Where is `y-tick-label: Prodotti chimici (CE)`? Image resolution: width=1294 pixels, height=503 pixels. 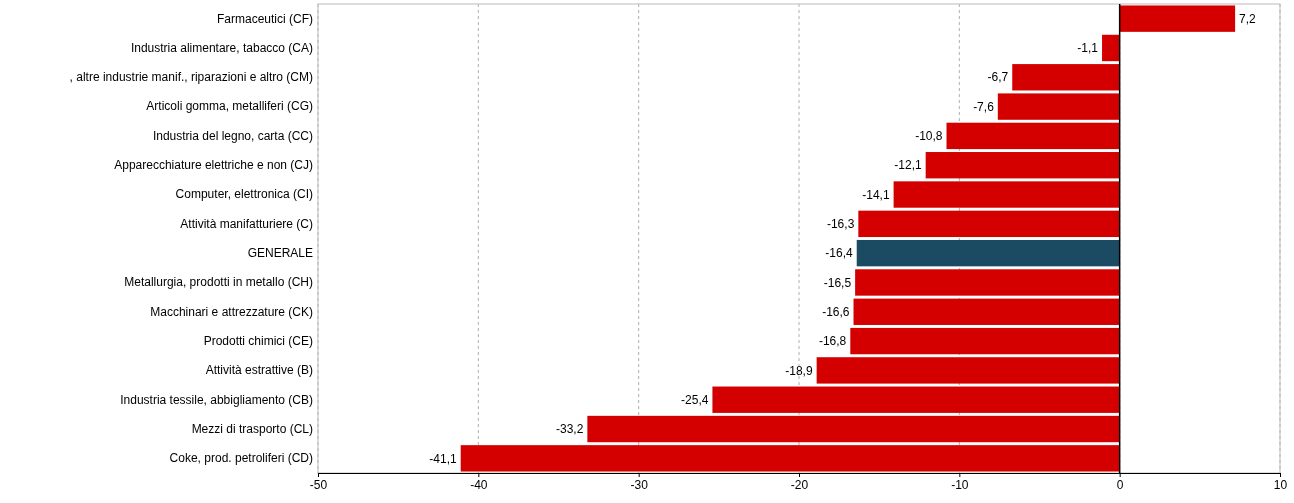 y-tick-label: Prodotti chimici (CE) is located at coordinates (258, 340).